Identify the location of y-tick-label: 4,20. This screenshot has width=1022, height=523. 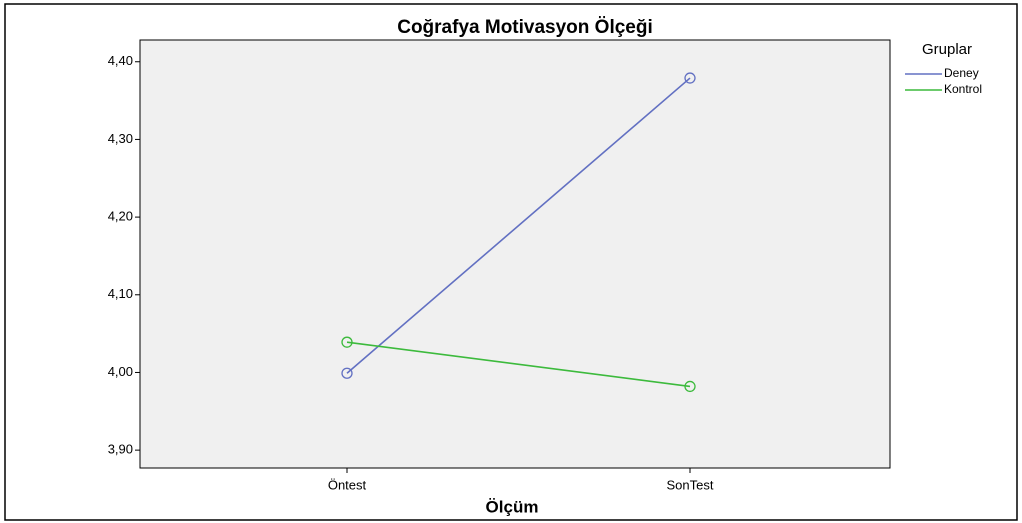
(120, 216).